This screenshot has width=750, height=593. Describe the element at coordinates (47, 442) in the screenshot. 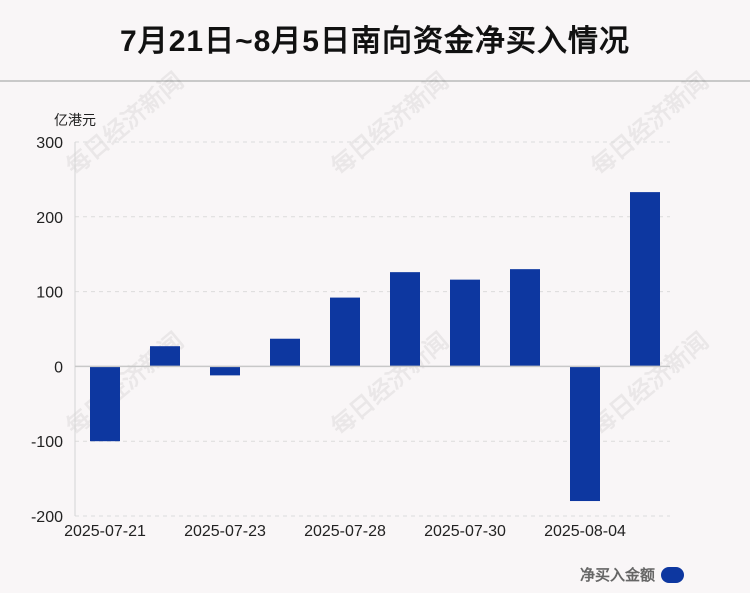

I see `y-tick-label--100: -100` at that location.